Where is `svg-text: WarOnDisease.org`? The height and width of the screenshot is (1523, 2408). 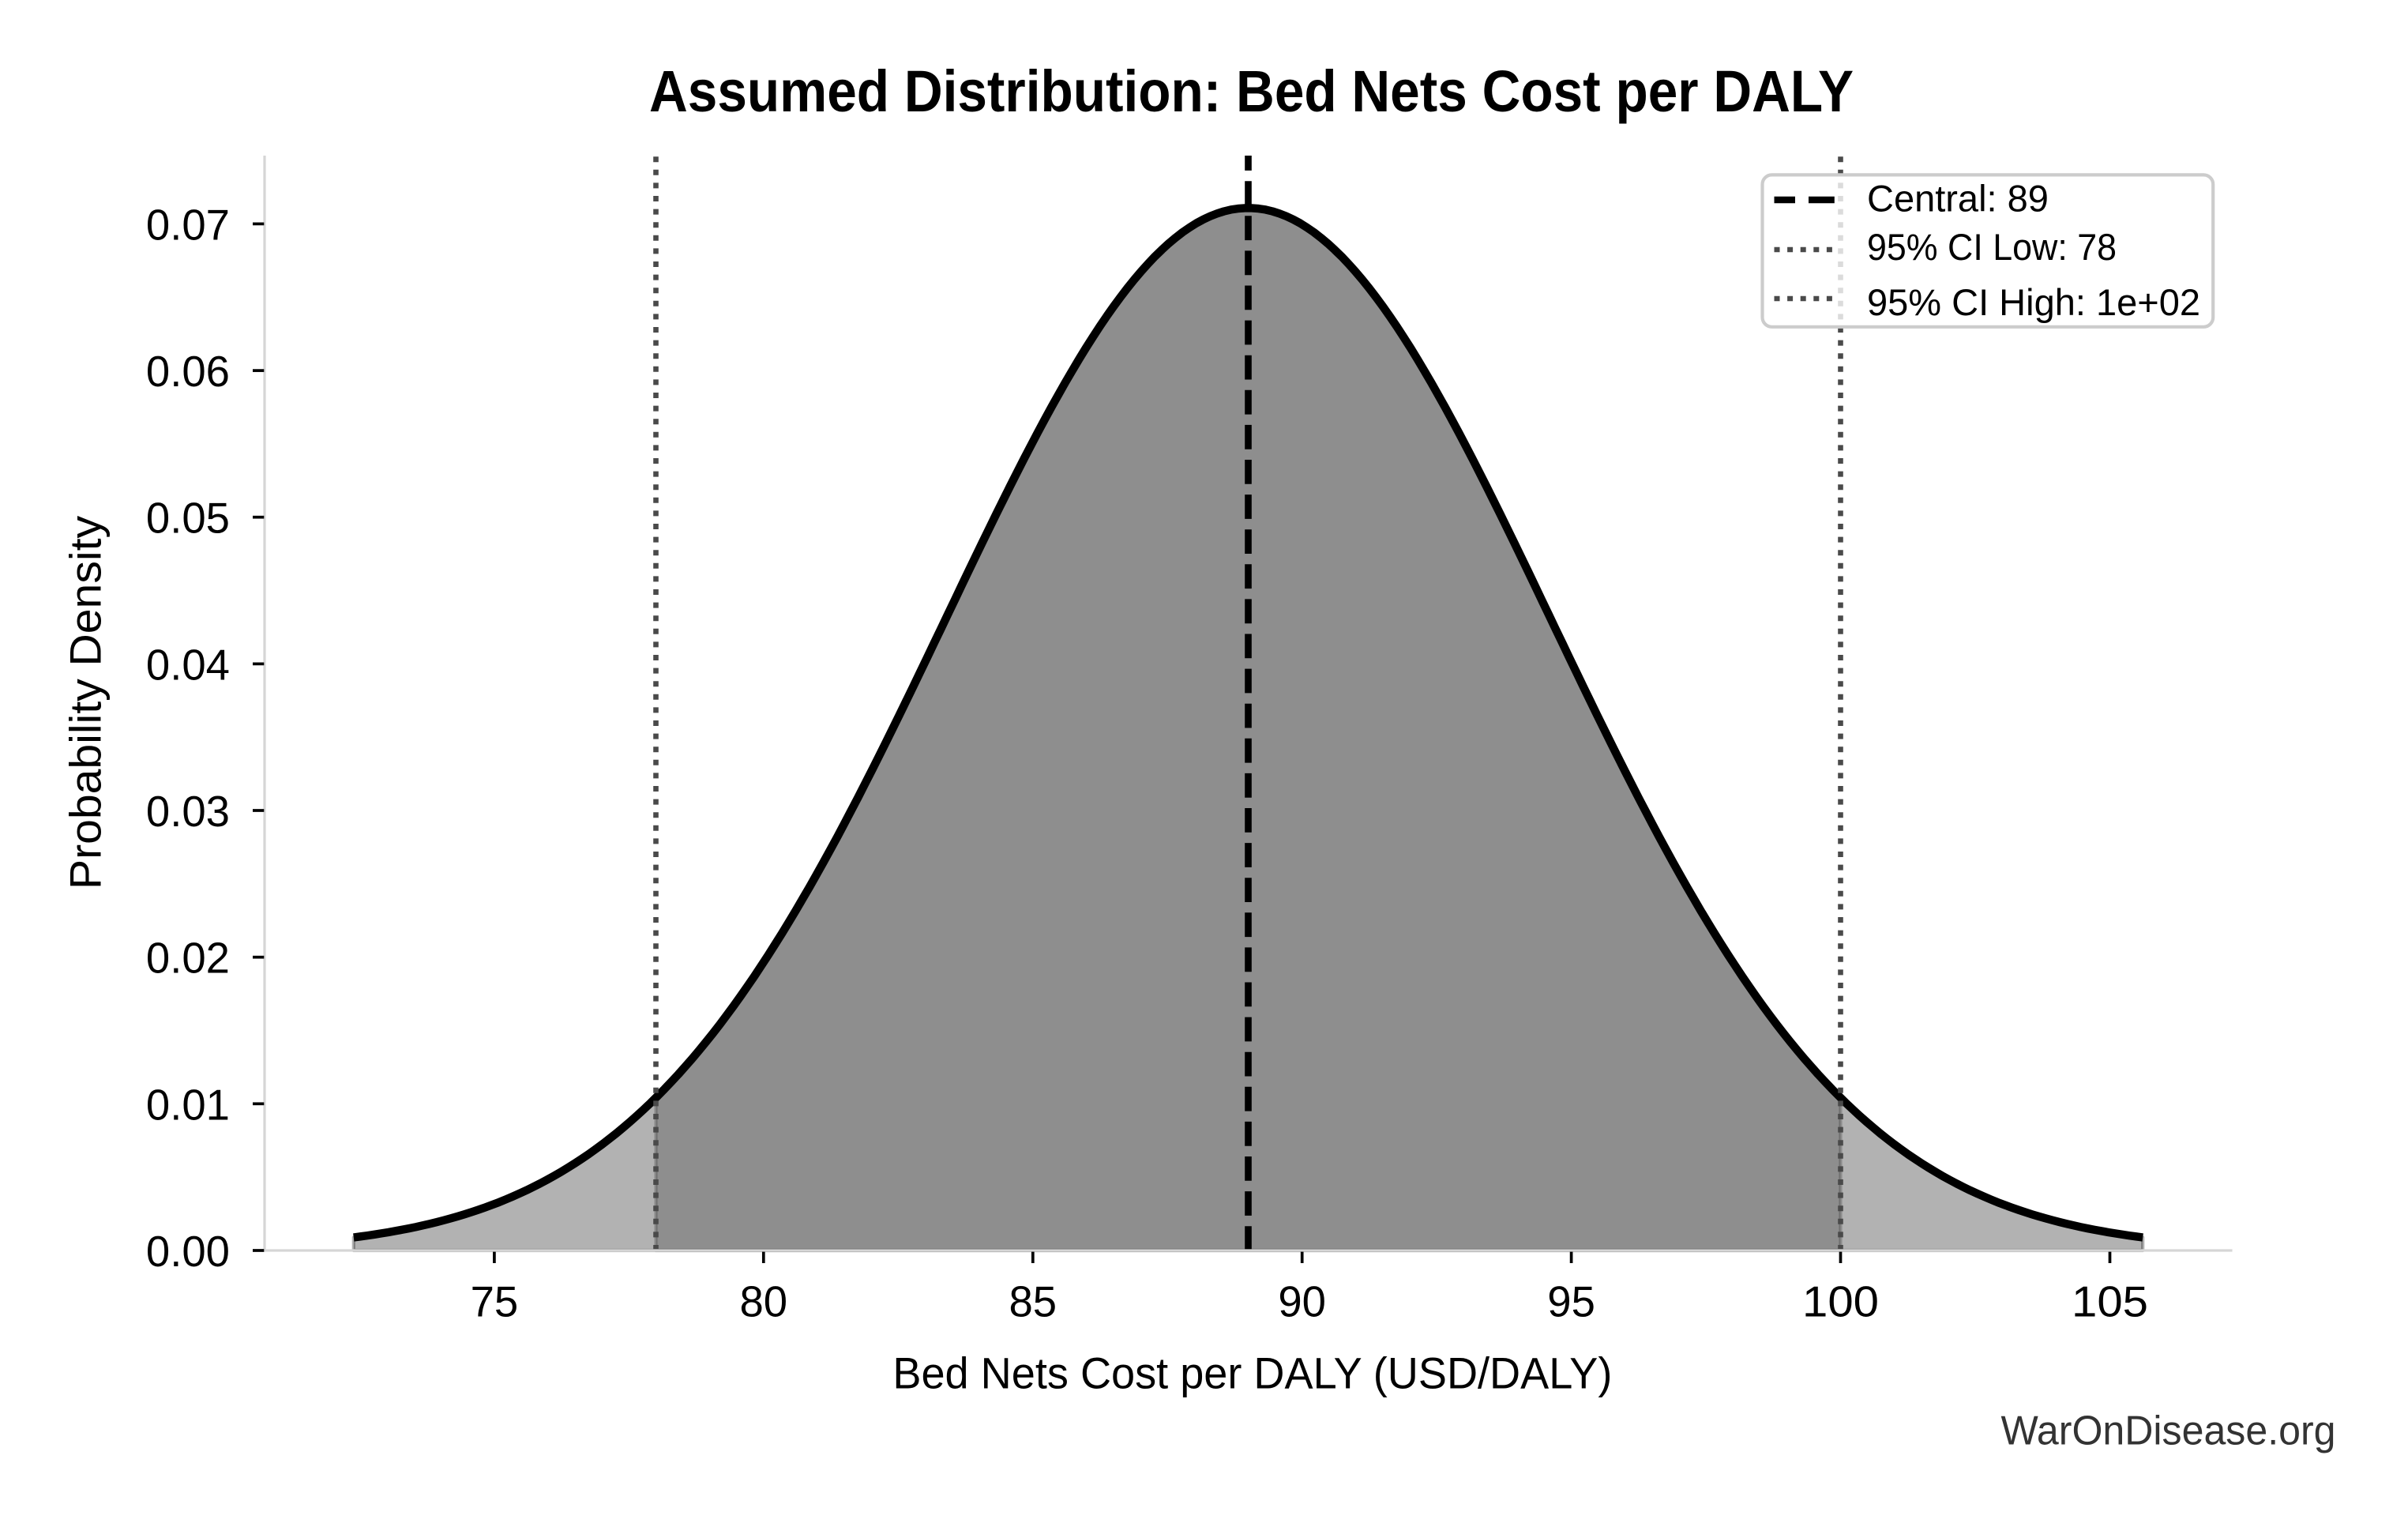
svg-text: WarOnDisease.org is located at coordinates (2168, 1431).